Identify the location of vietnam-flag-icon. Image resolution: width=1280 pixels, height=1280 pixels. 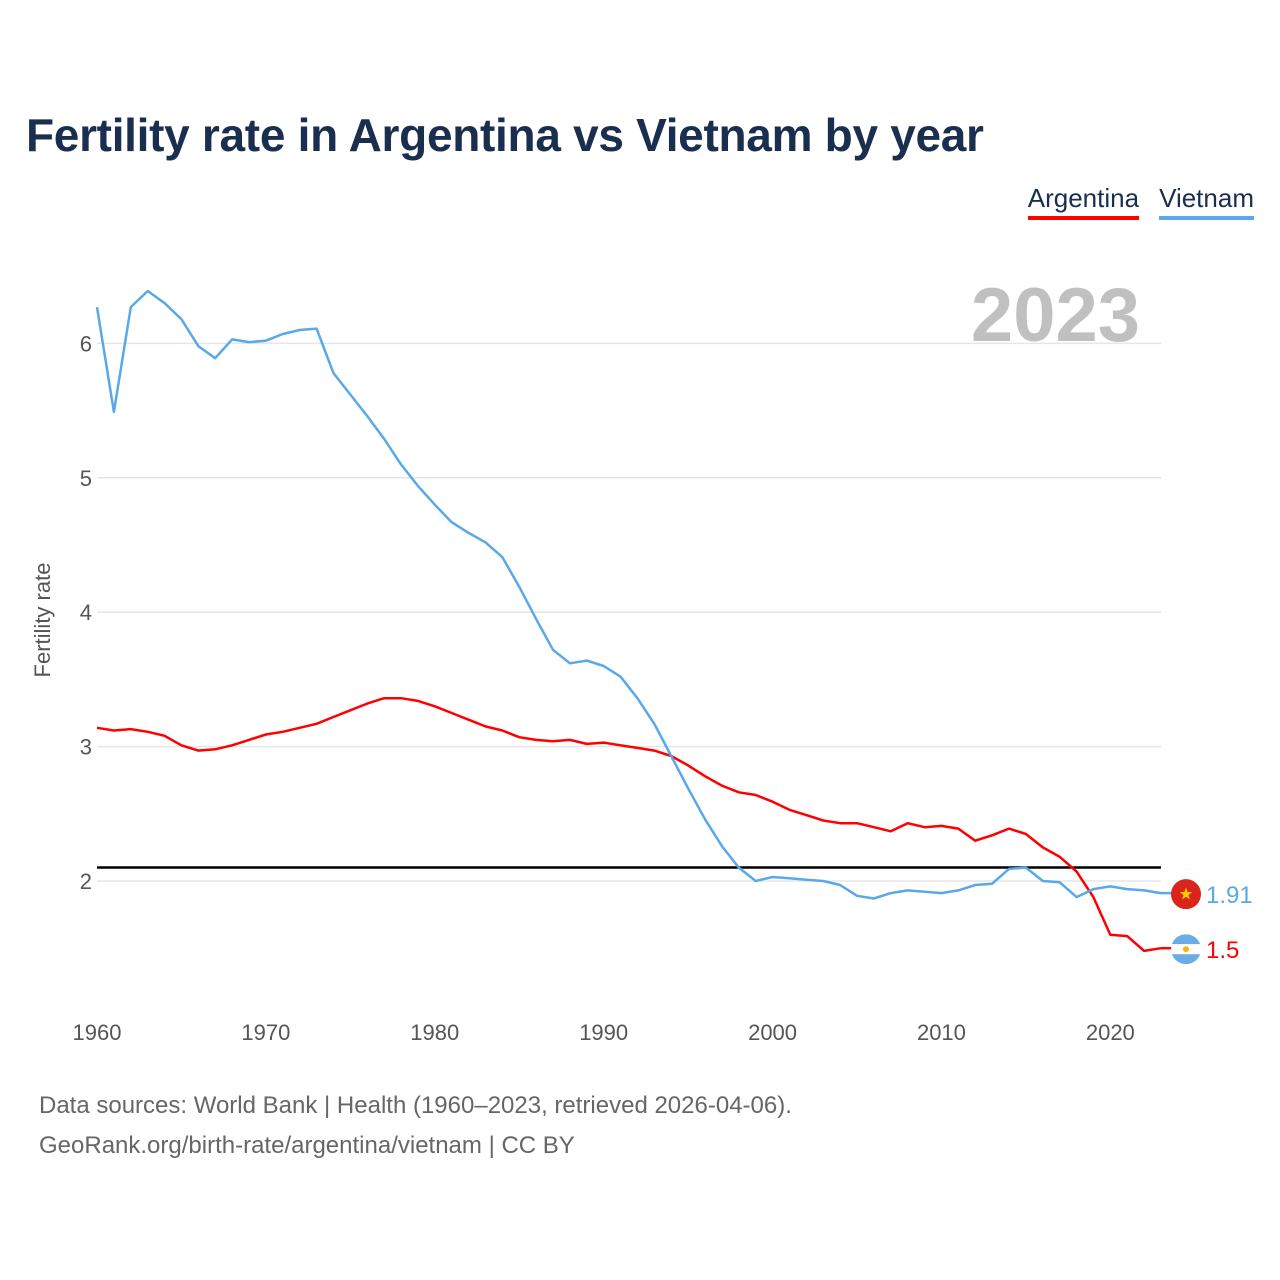
(1186, 894).